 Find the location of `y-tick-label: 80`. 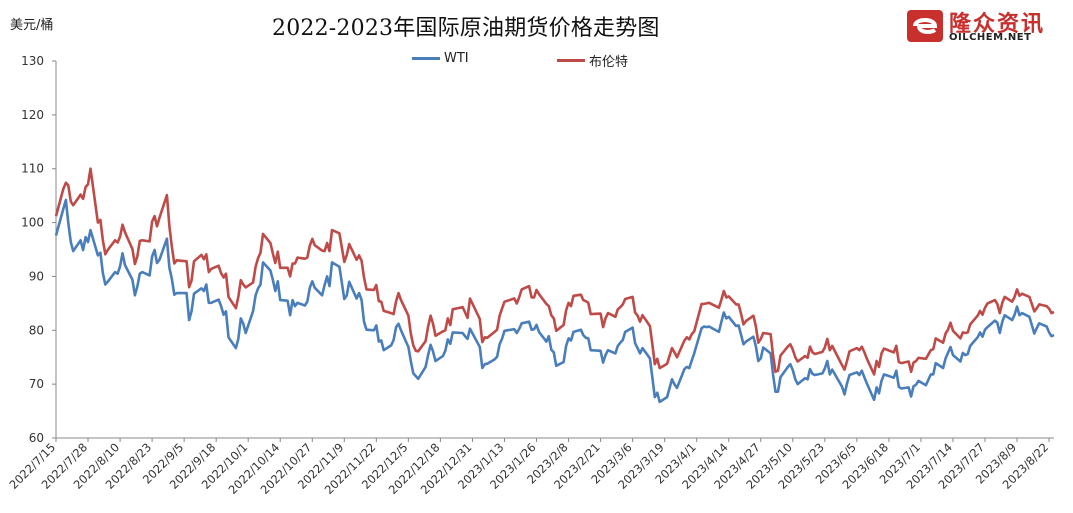

y-tick-label: 80 is located at coordinates (36, 330).